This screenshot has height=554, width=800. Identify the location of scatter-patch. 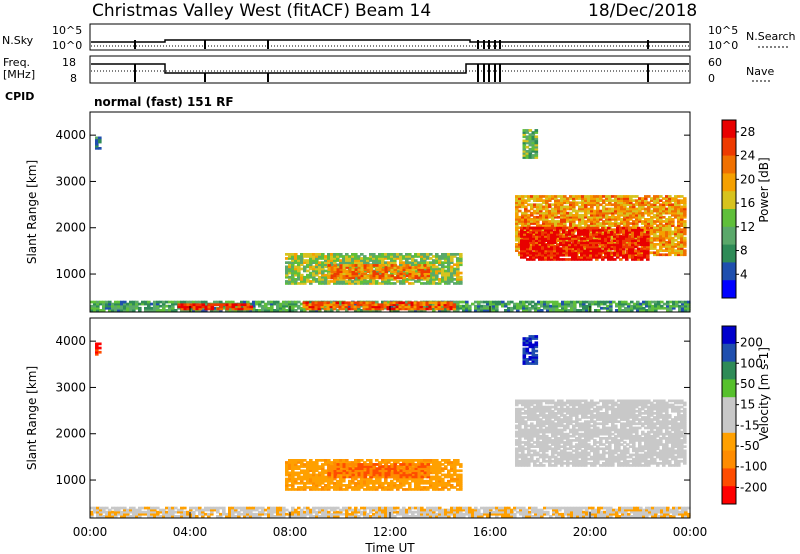
(379, 272).